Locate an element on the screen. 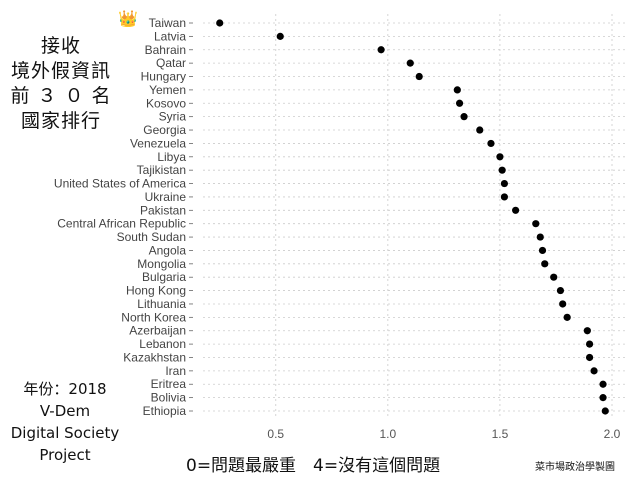  x-axis-label: 0=問題最嚴重 4=沒有這個問題 is located at coordinates (313, 466).